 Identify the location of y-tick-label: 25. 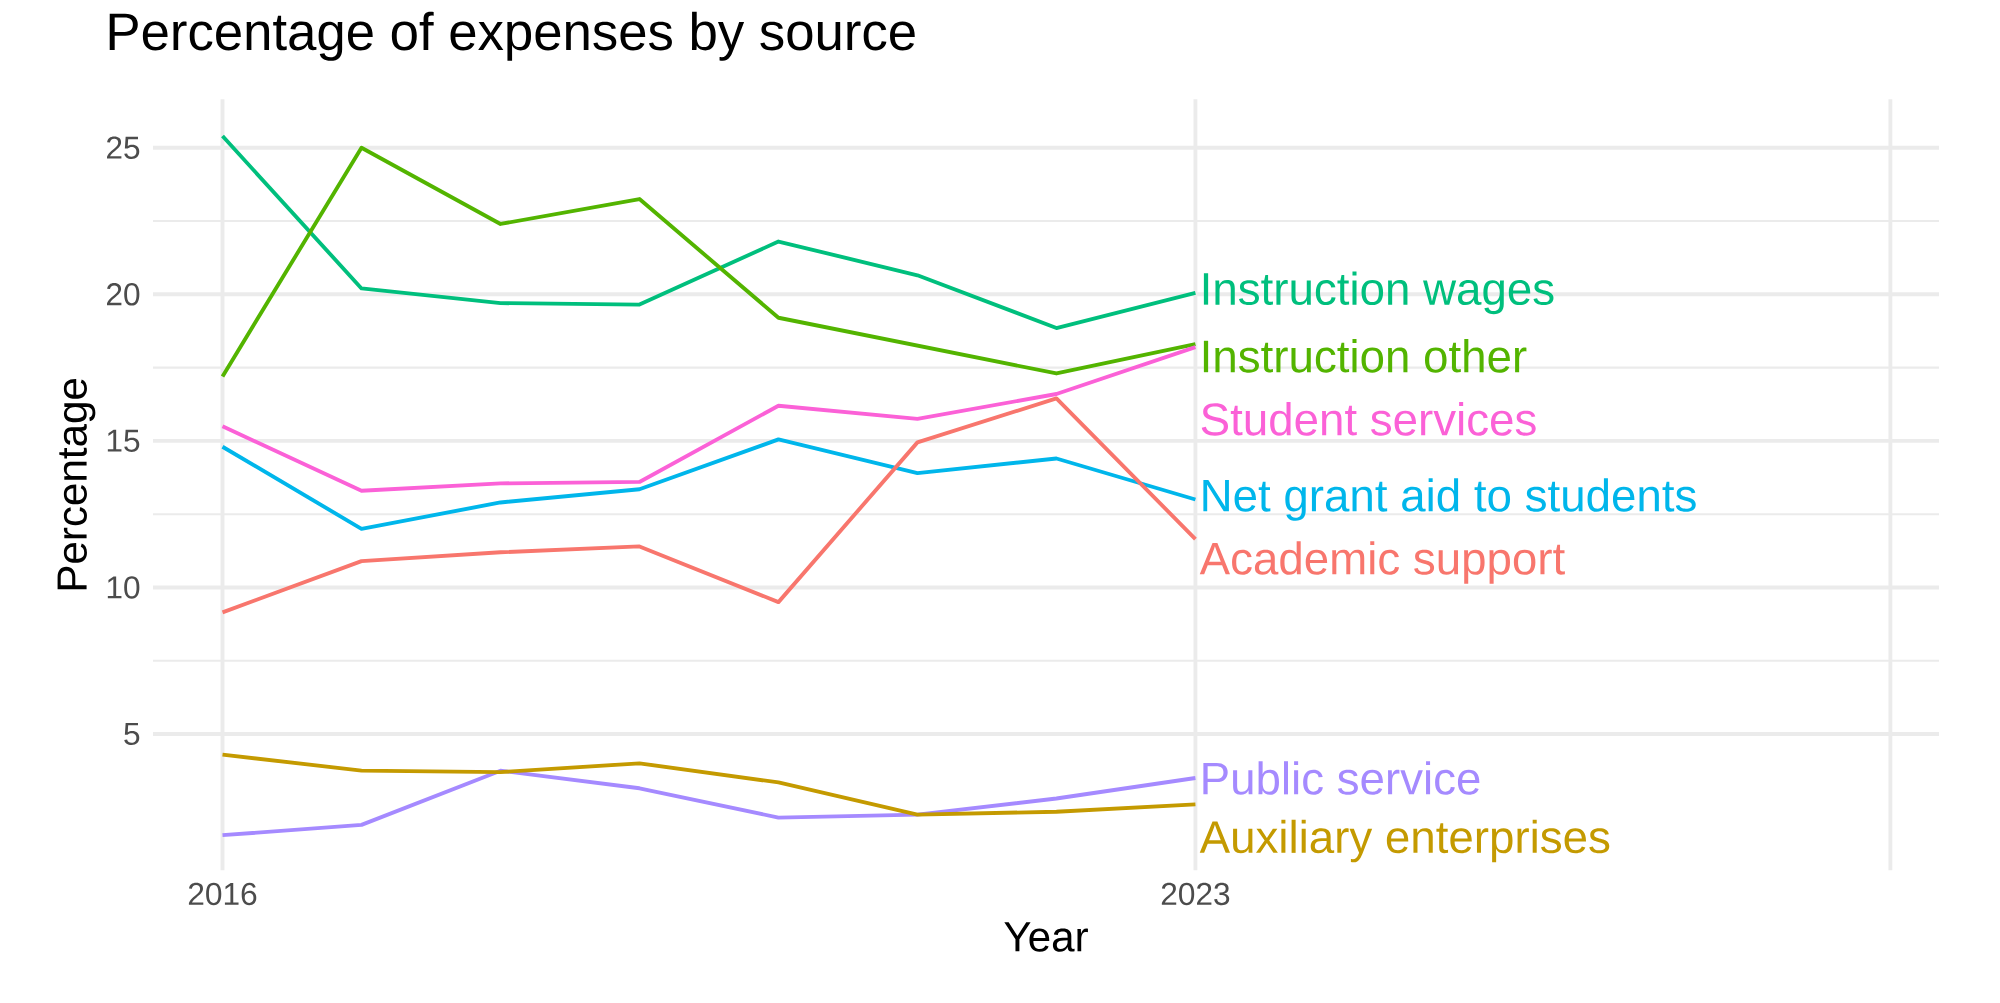
(123, 147).